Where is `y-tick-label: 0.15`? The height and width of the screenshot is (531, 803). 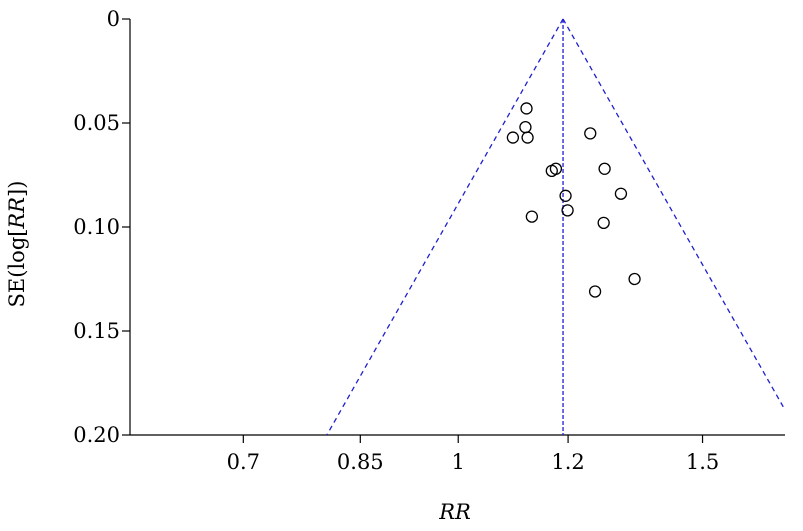 y-tick-label: 0.15 is located at coordinates (96, 331).